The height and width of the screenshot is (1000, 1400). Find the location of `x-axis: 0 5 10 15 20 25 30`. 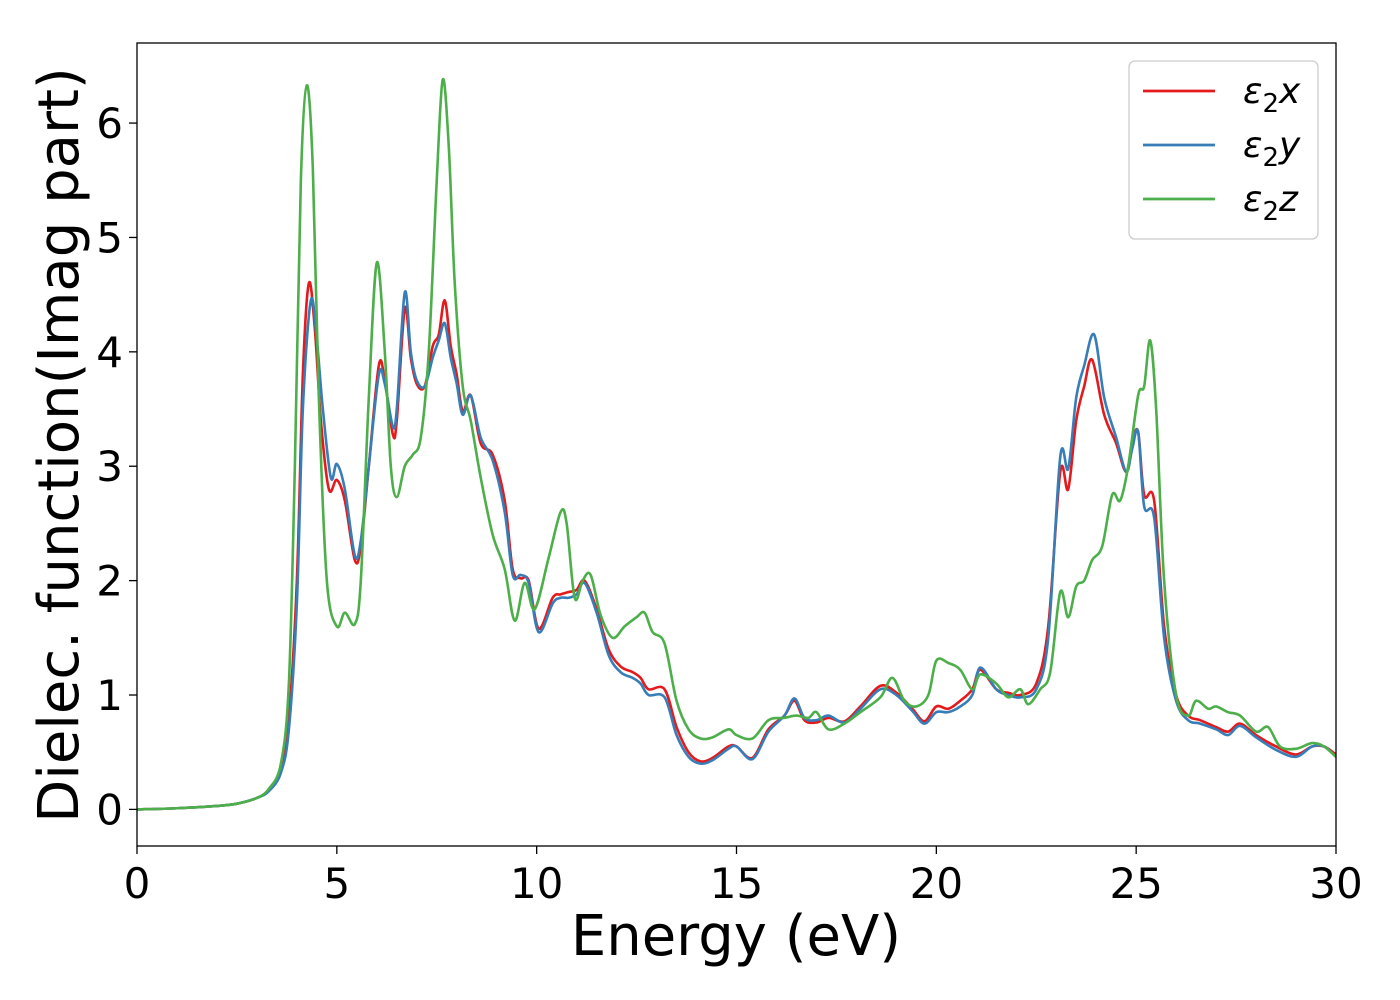

x-axis: 0 5 10 15 20 25 30 is located at coordinates (743, 877).